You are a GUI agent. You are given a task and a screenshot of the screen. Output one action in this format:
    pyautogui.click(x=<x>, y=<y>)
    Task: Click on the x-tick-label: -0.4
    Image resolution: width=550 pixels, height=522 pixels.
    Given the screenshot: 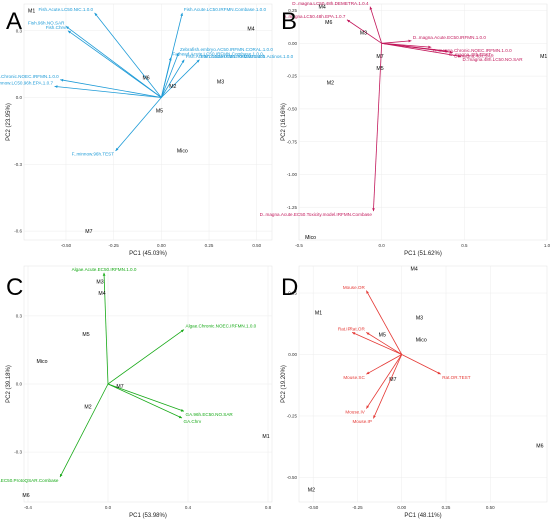 What is the action you would take?
    pyautogui.click(x=28, y=507)
    